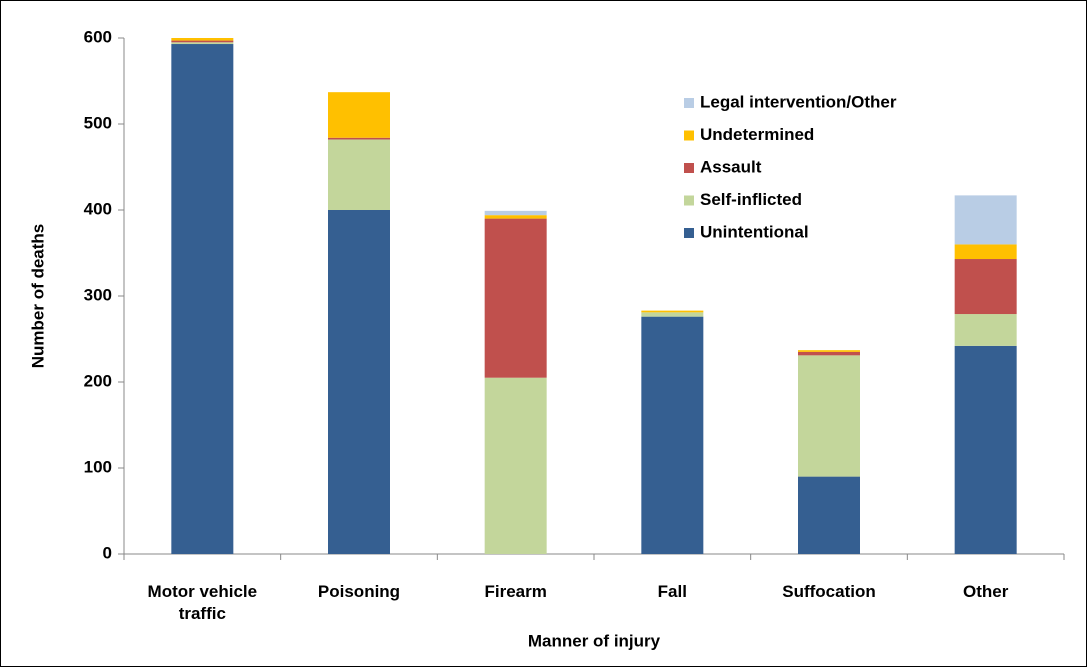 This screenshot has height=667, width=1087. Describe the element at coordinates (98, 380) in the screenshot. I see `y-tick-label: 200` at that location.